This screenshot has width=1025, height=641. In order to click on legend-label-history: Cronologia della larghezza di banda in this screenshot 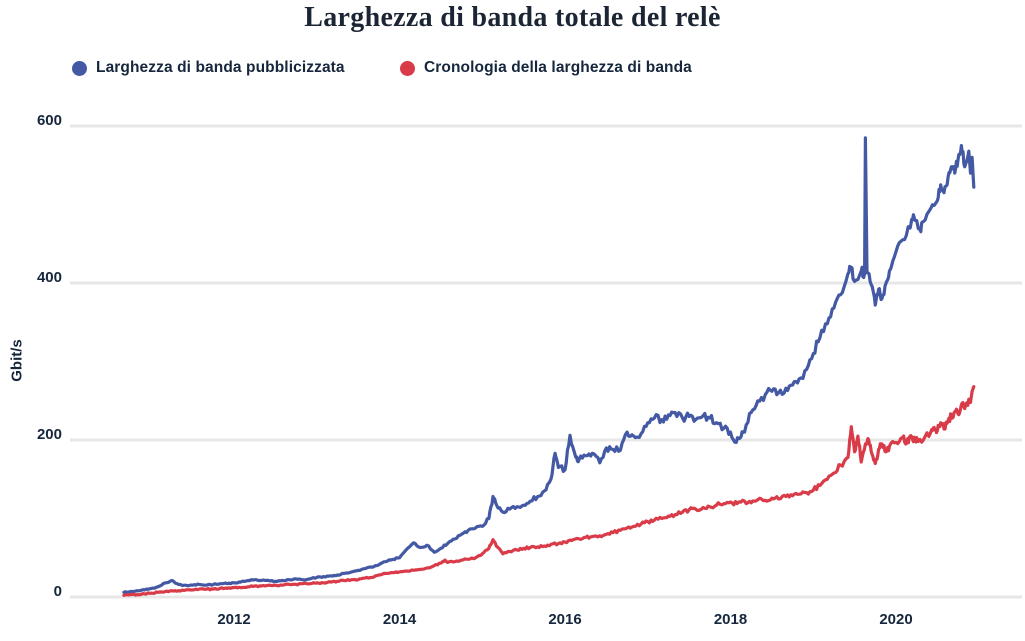, I will do `click(558, 67)`.